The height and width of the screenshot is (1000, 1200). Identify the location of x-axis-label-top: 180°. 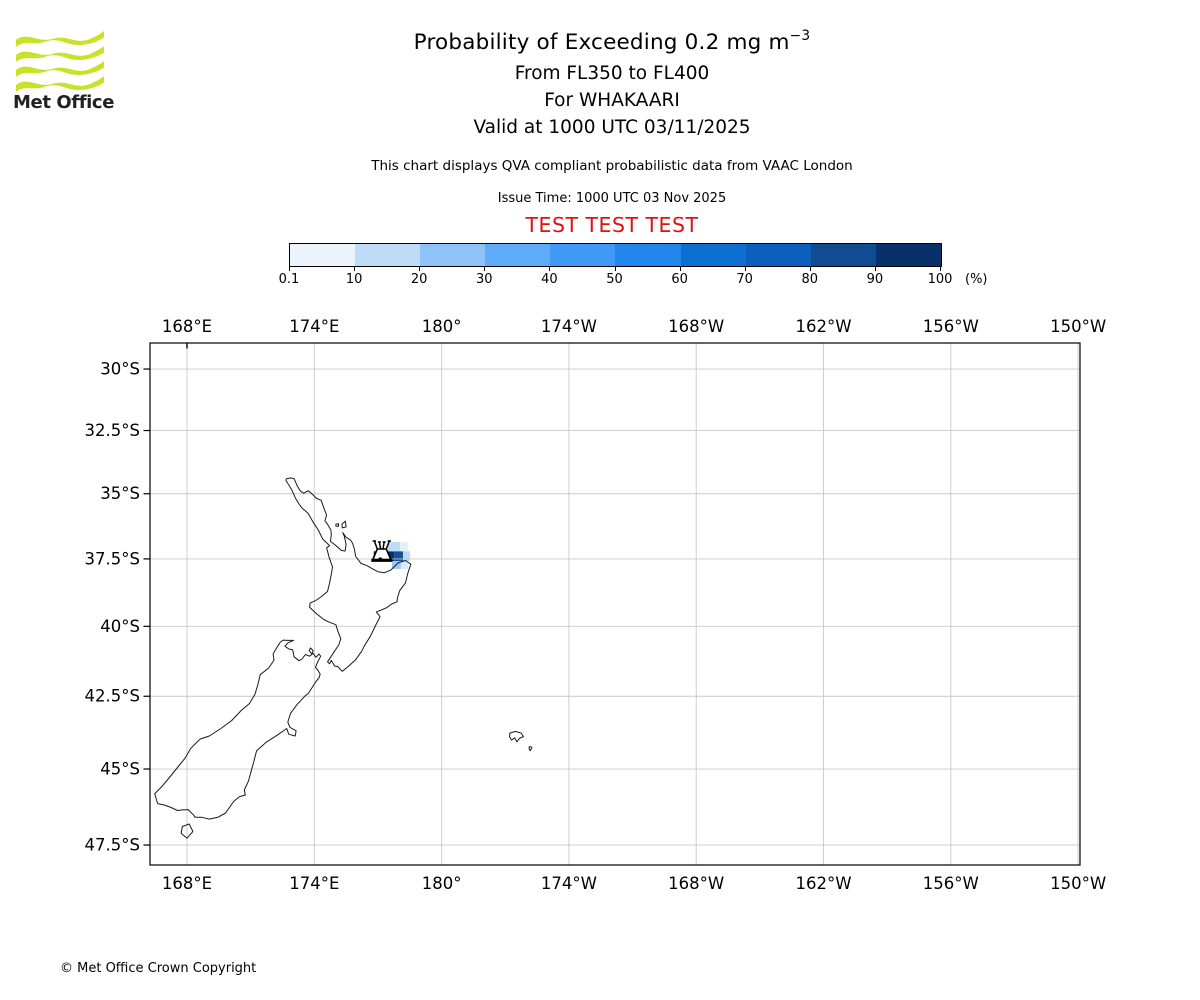
(442, 326).